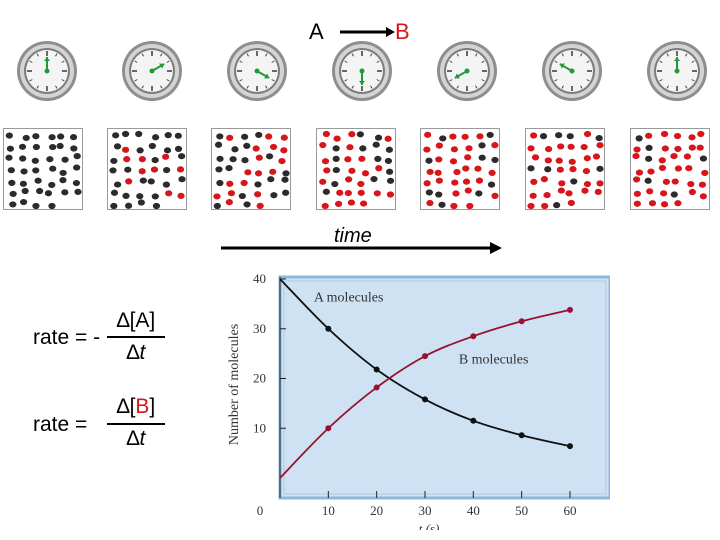 Image resolution: width=720 pixels, height=540 pixels. I want to click on rate-eq-b-numerator: ∆[B], so click(136, 407).